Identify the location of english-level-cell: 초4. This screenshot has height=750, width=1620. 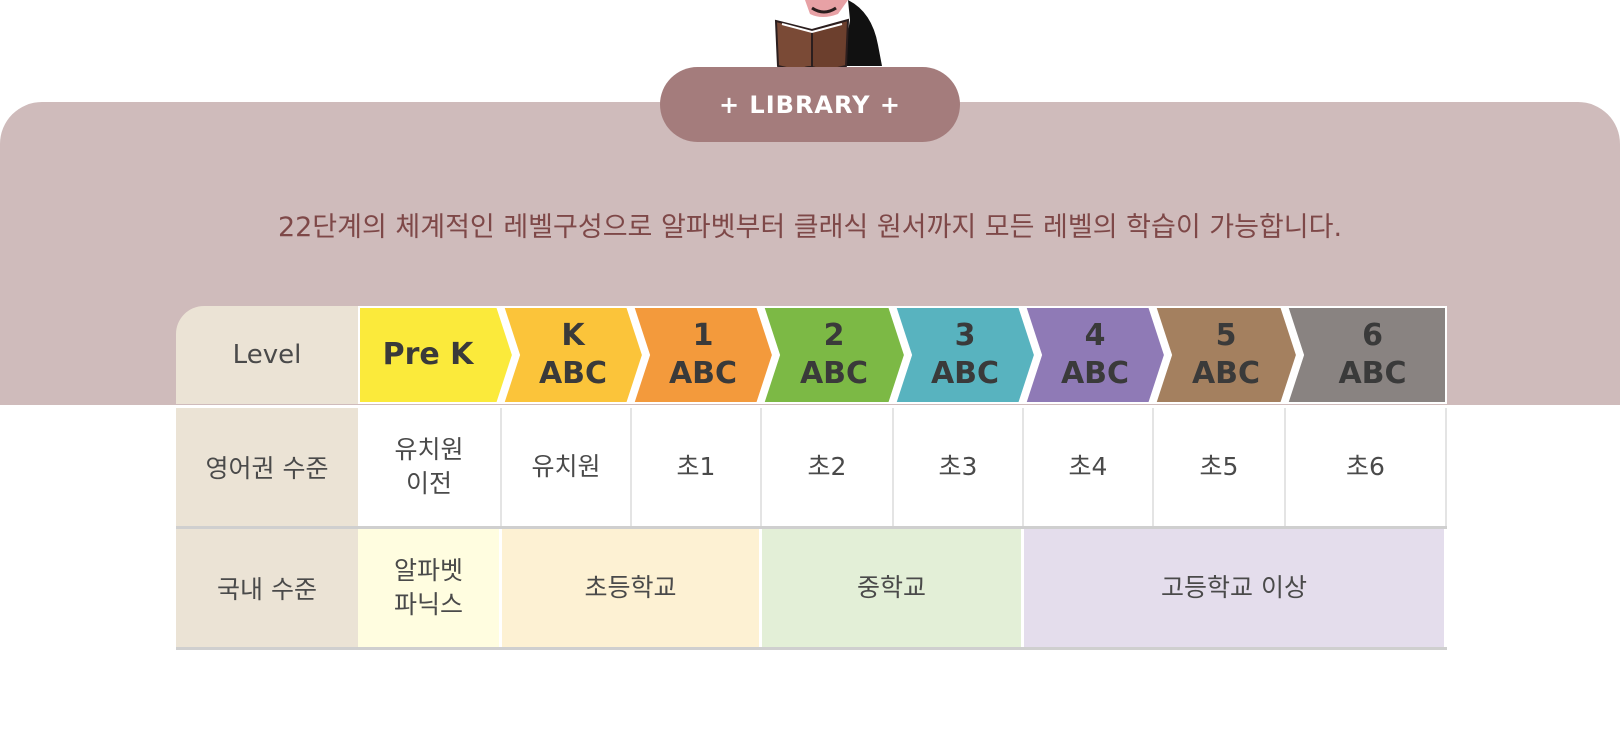
(1089, 467).